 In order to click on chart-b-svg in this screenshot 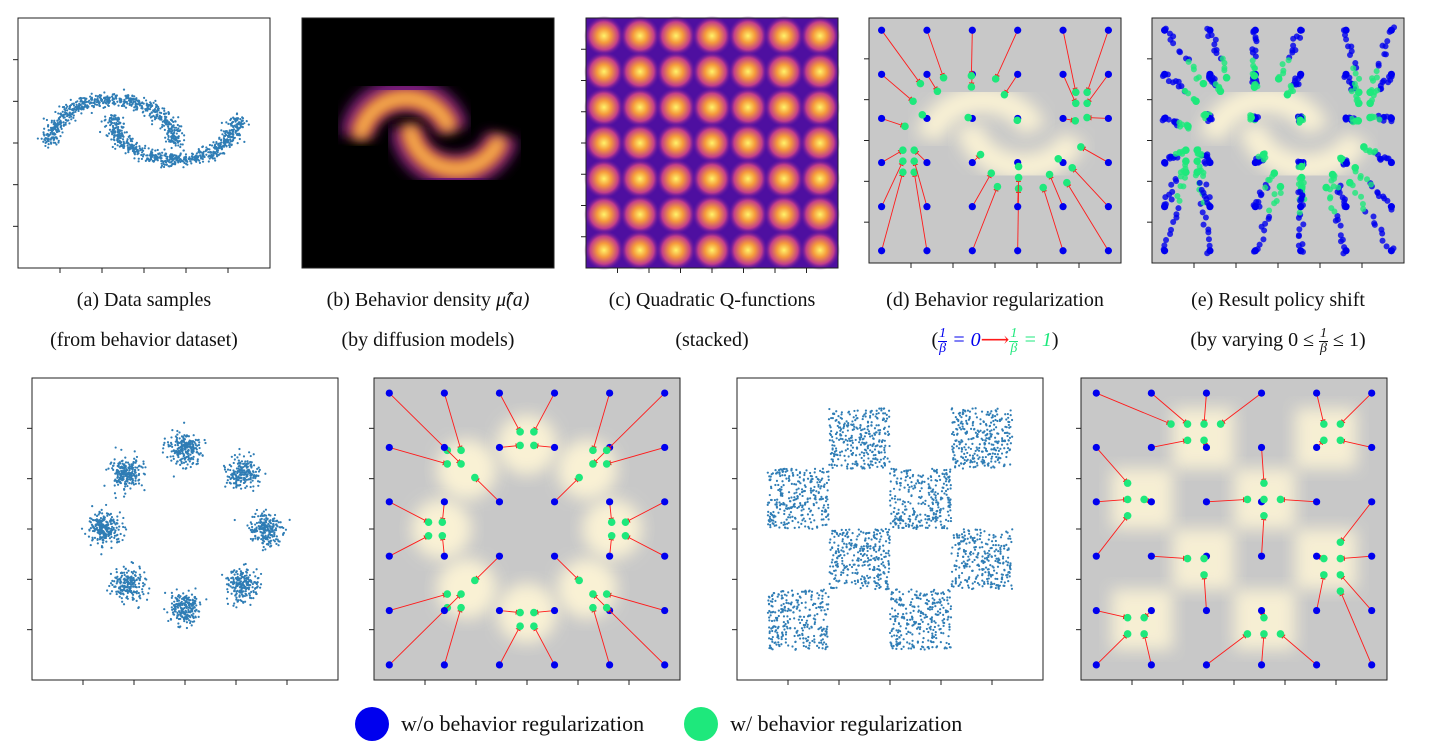, I will do `click(428, 143)`.